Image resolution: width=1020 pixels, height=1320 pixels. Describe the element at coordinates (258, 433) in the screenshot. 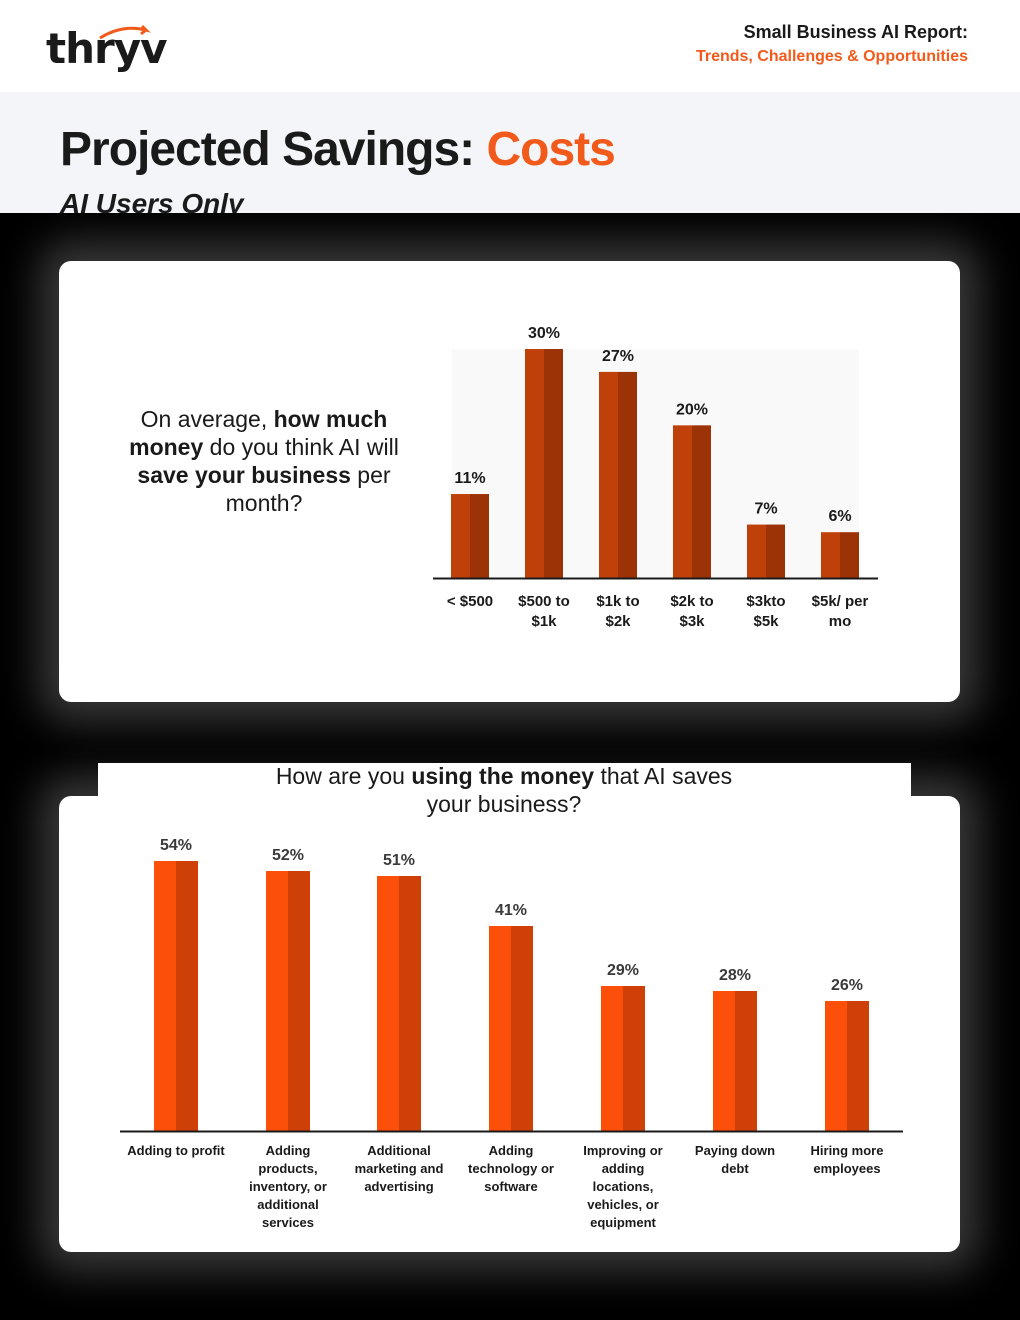

I see `chart1-question-emphasis: how much money` at that location.